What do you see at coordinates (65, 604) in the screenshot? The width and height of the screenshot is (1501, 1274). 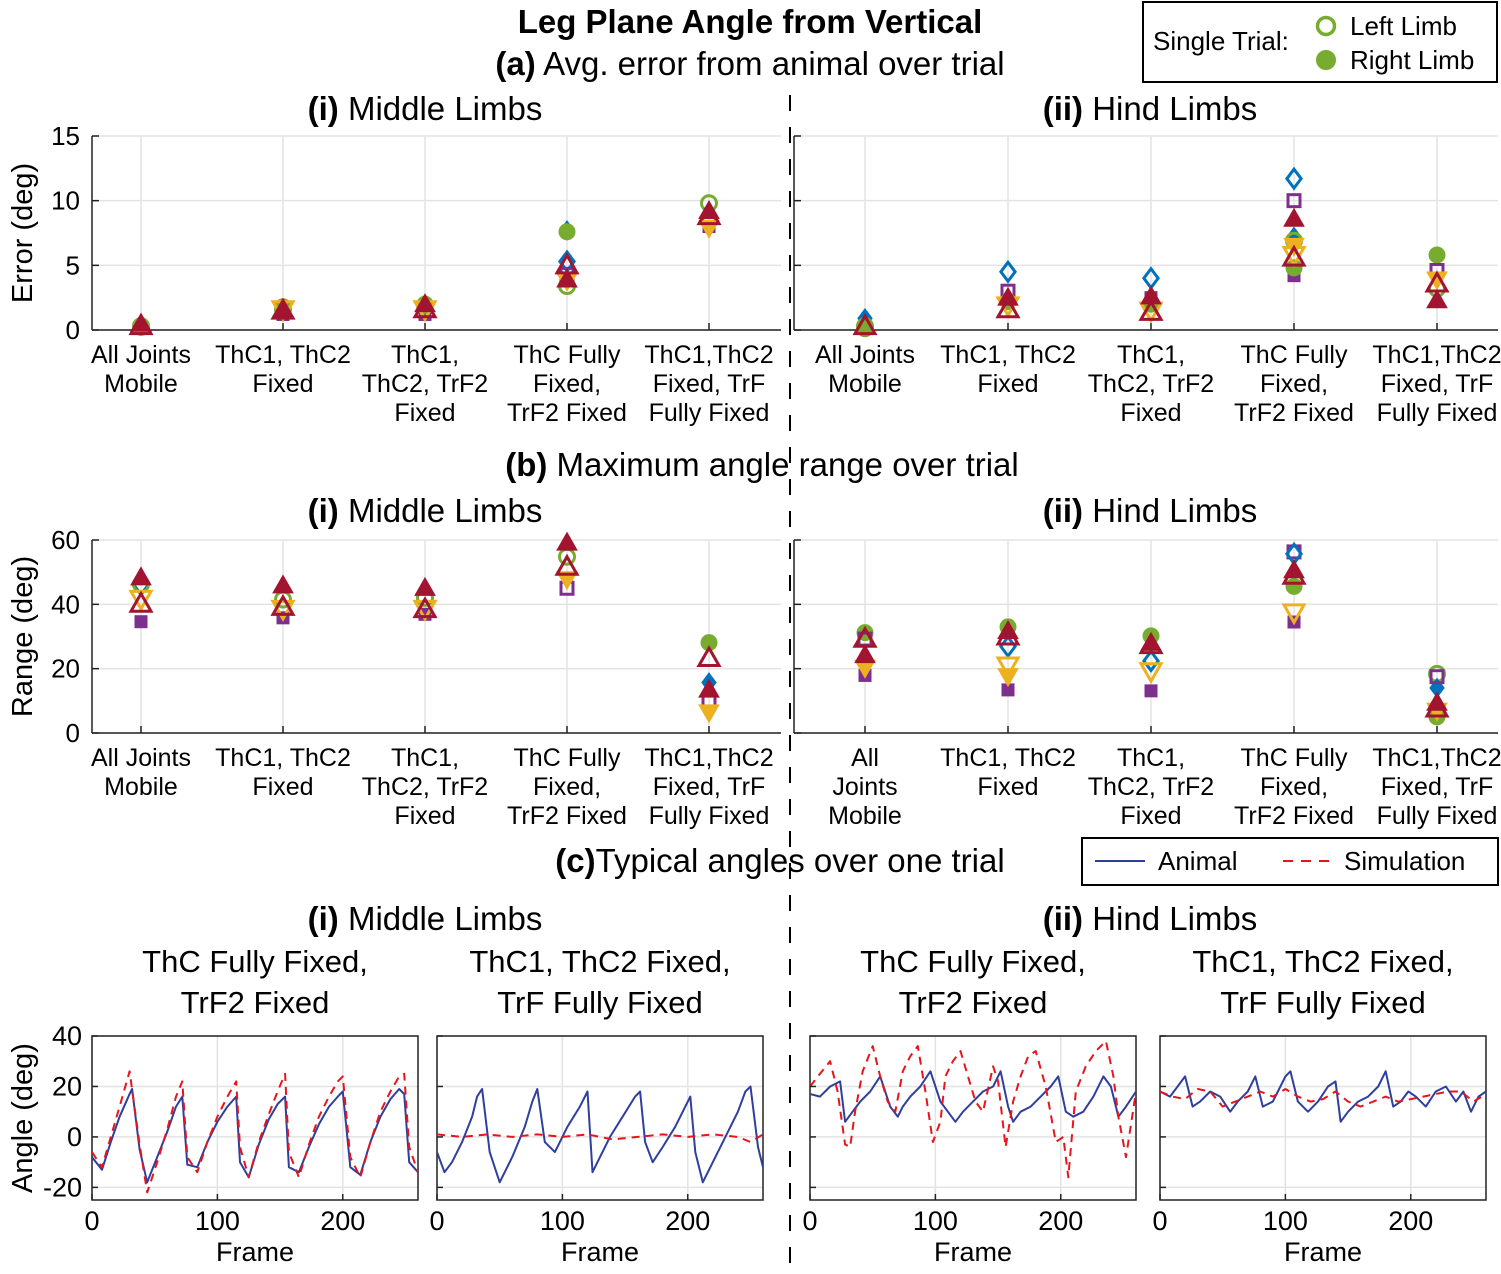 I see `y-tick-label: 40` at bounding box center [65, 604].